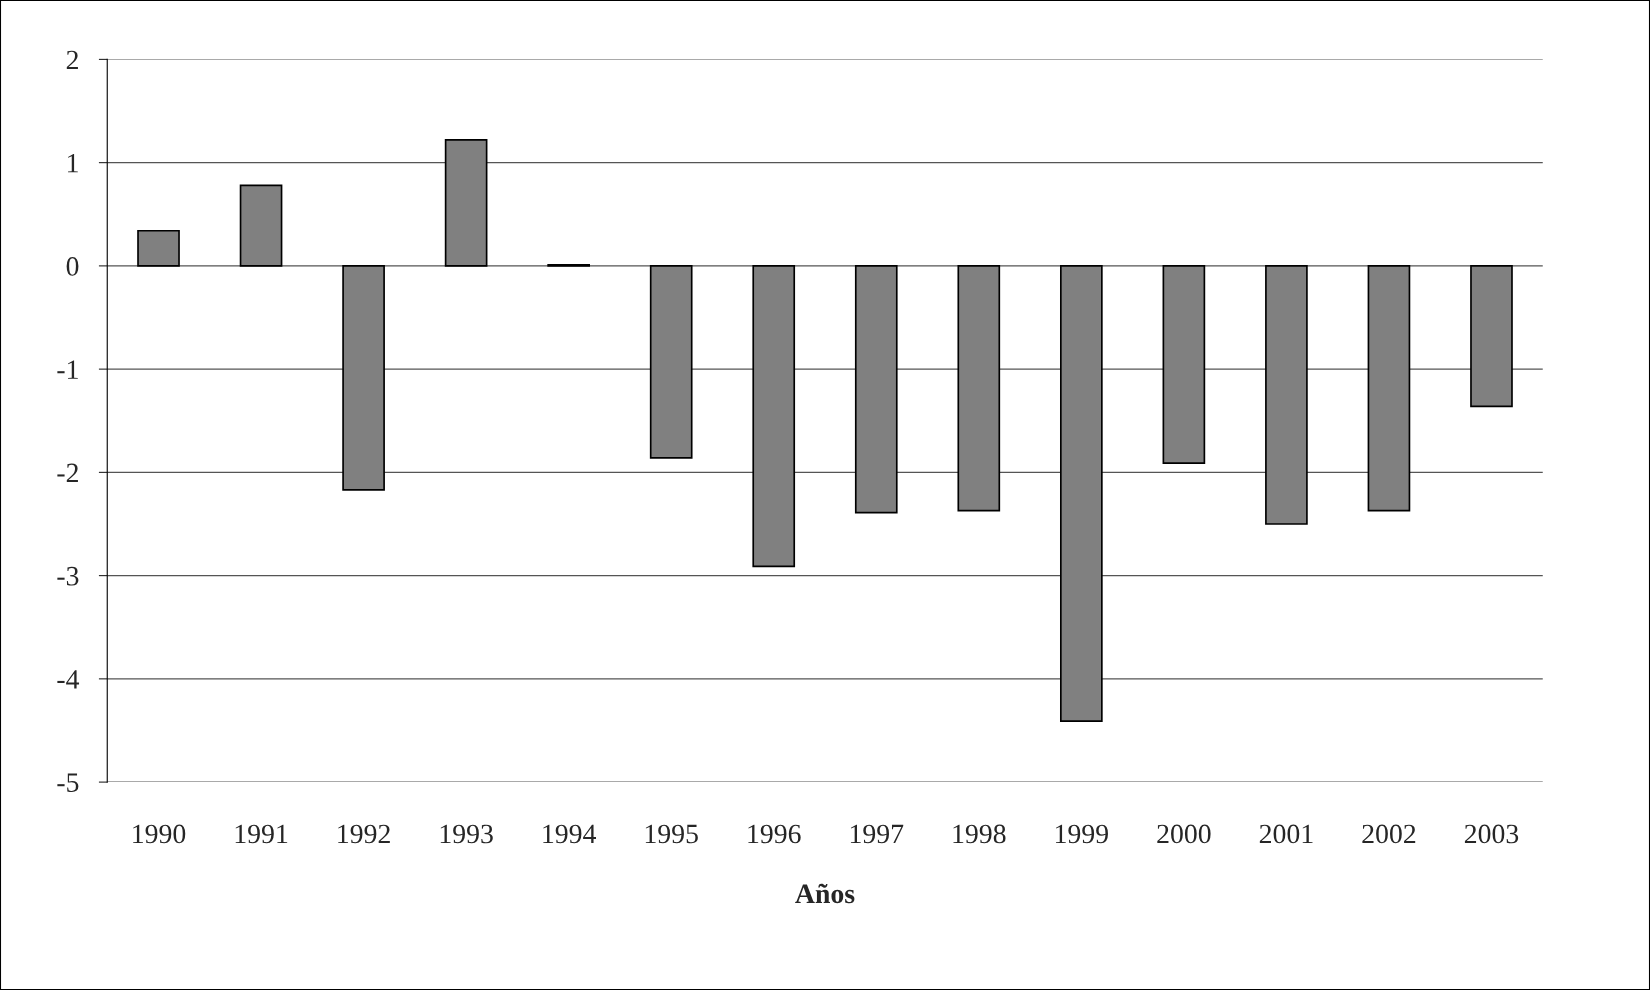 The width and height of the screenshot is (1650, 990). What do you see at coordinates (68, 679) in the screenshot?
I see `y-tick-label: -4` at bounding box center [68, 679].